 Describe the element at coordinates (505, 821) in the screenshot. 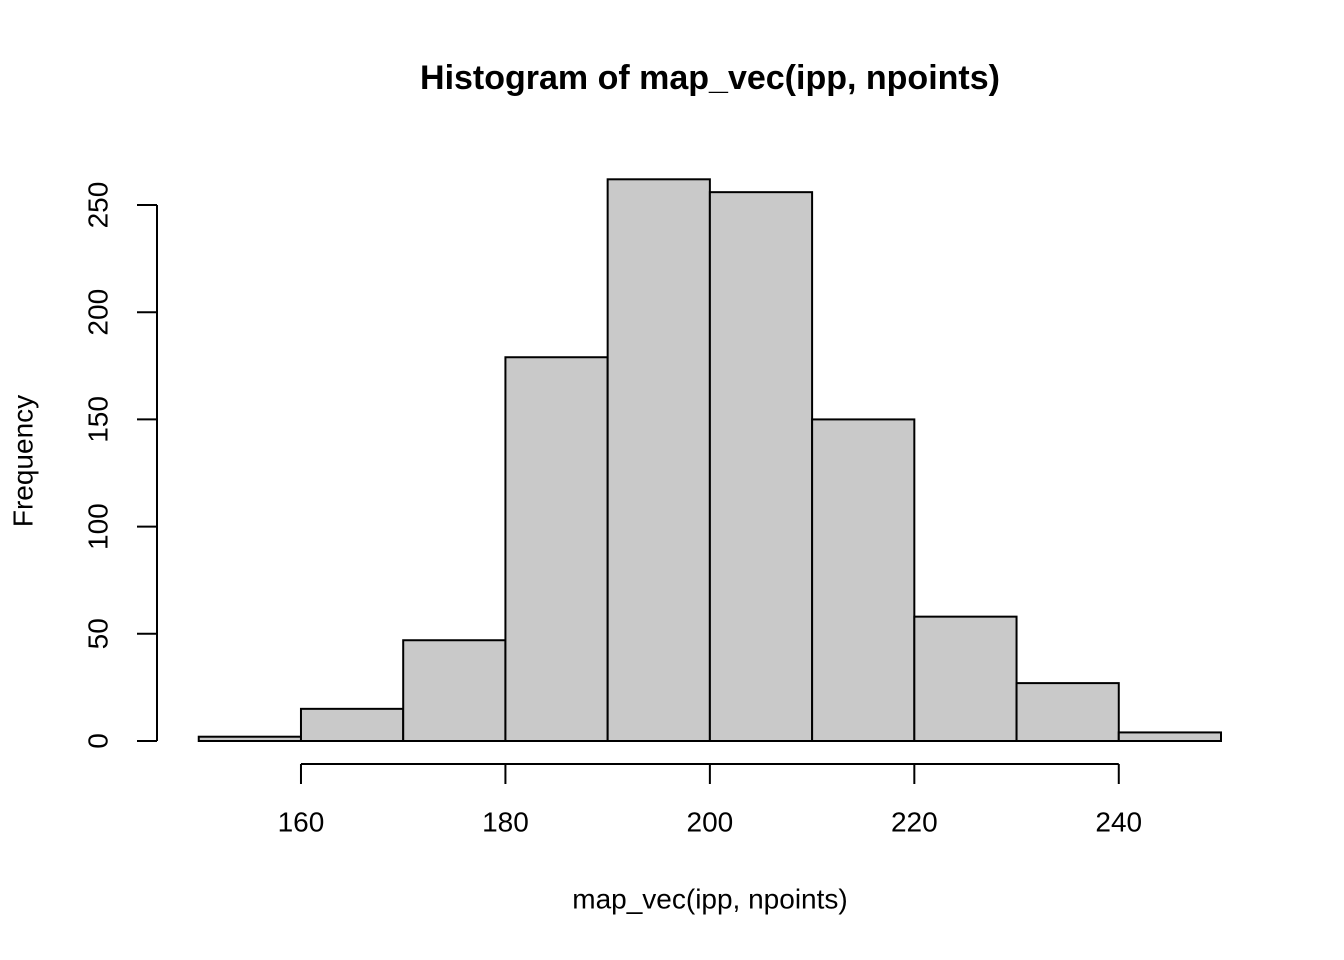

I see `x-tick-label: 180` at that location.